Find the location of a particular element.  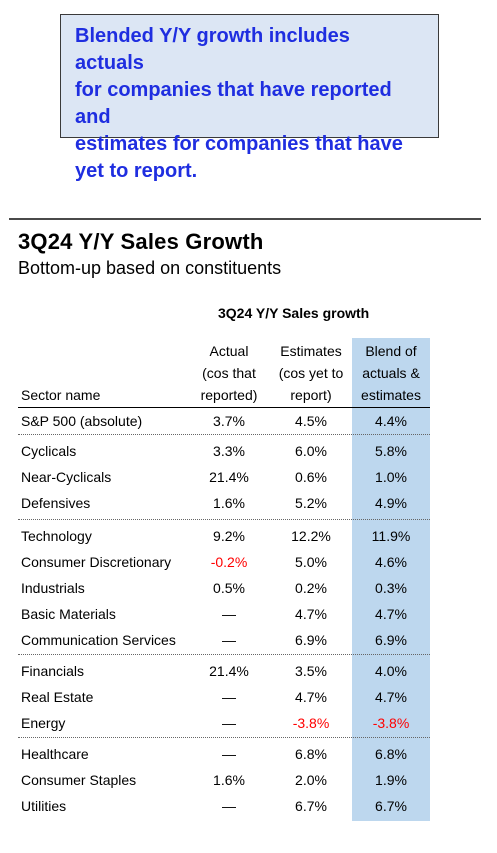

sector-name-cell: Healthcare is located at coordinates (55, 754).